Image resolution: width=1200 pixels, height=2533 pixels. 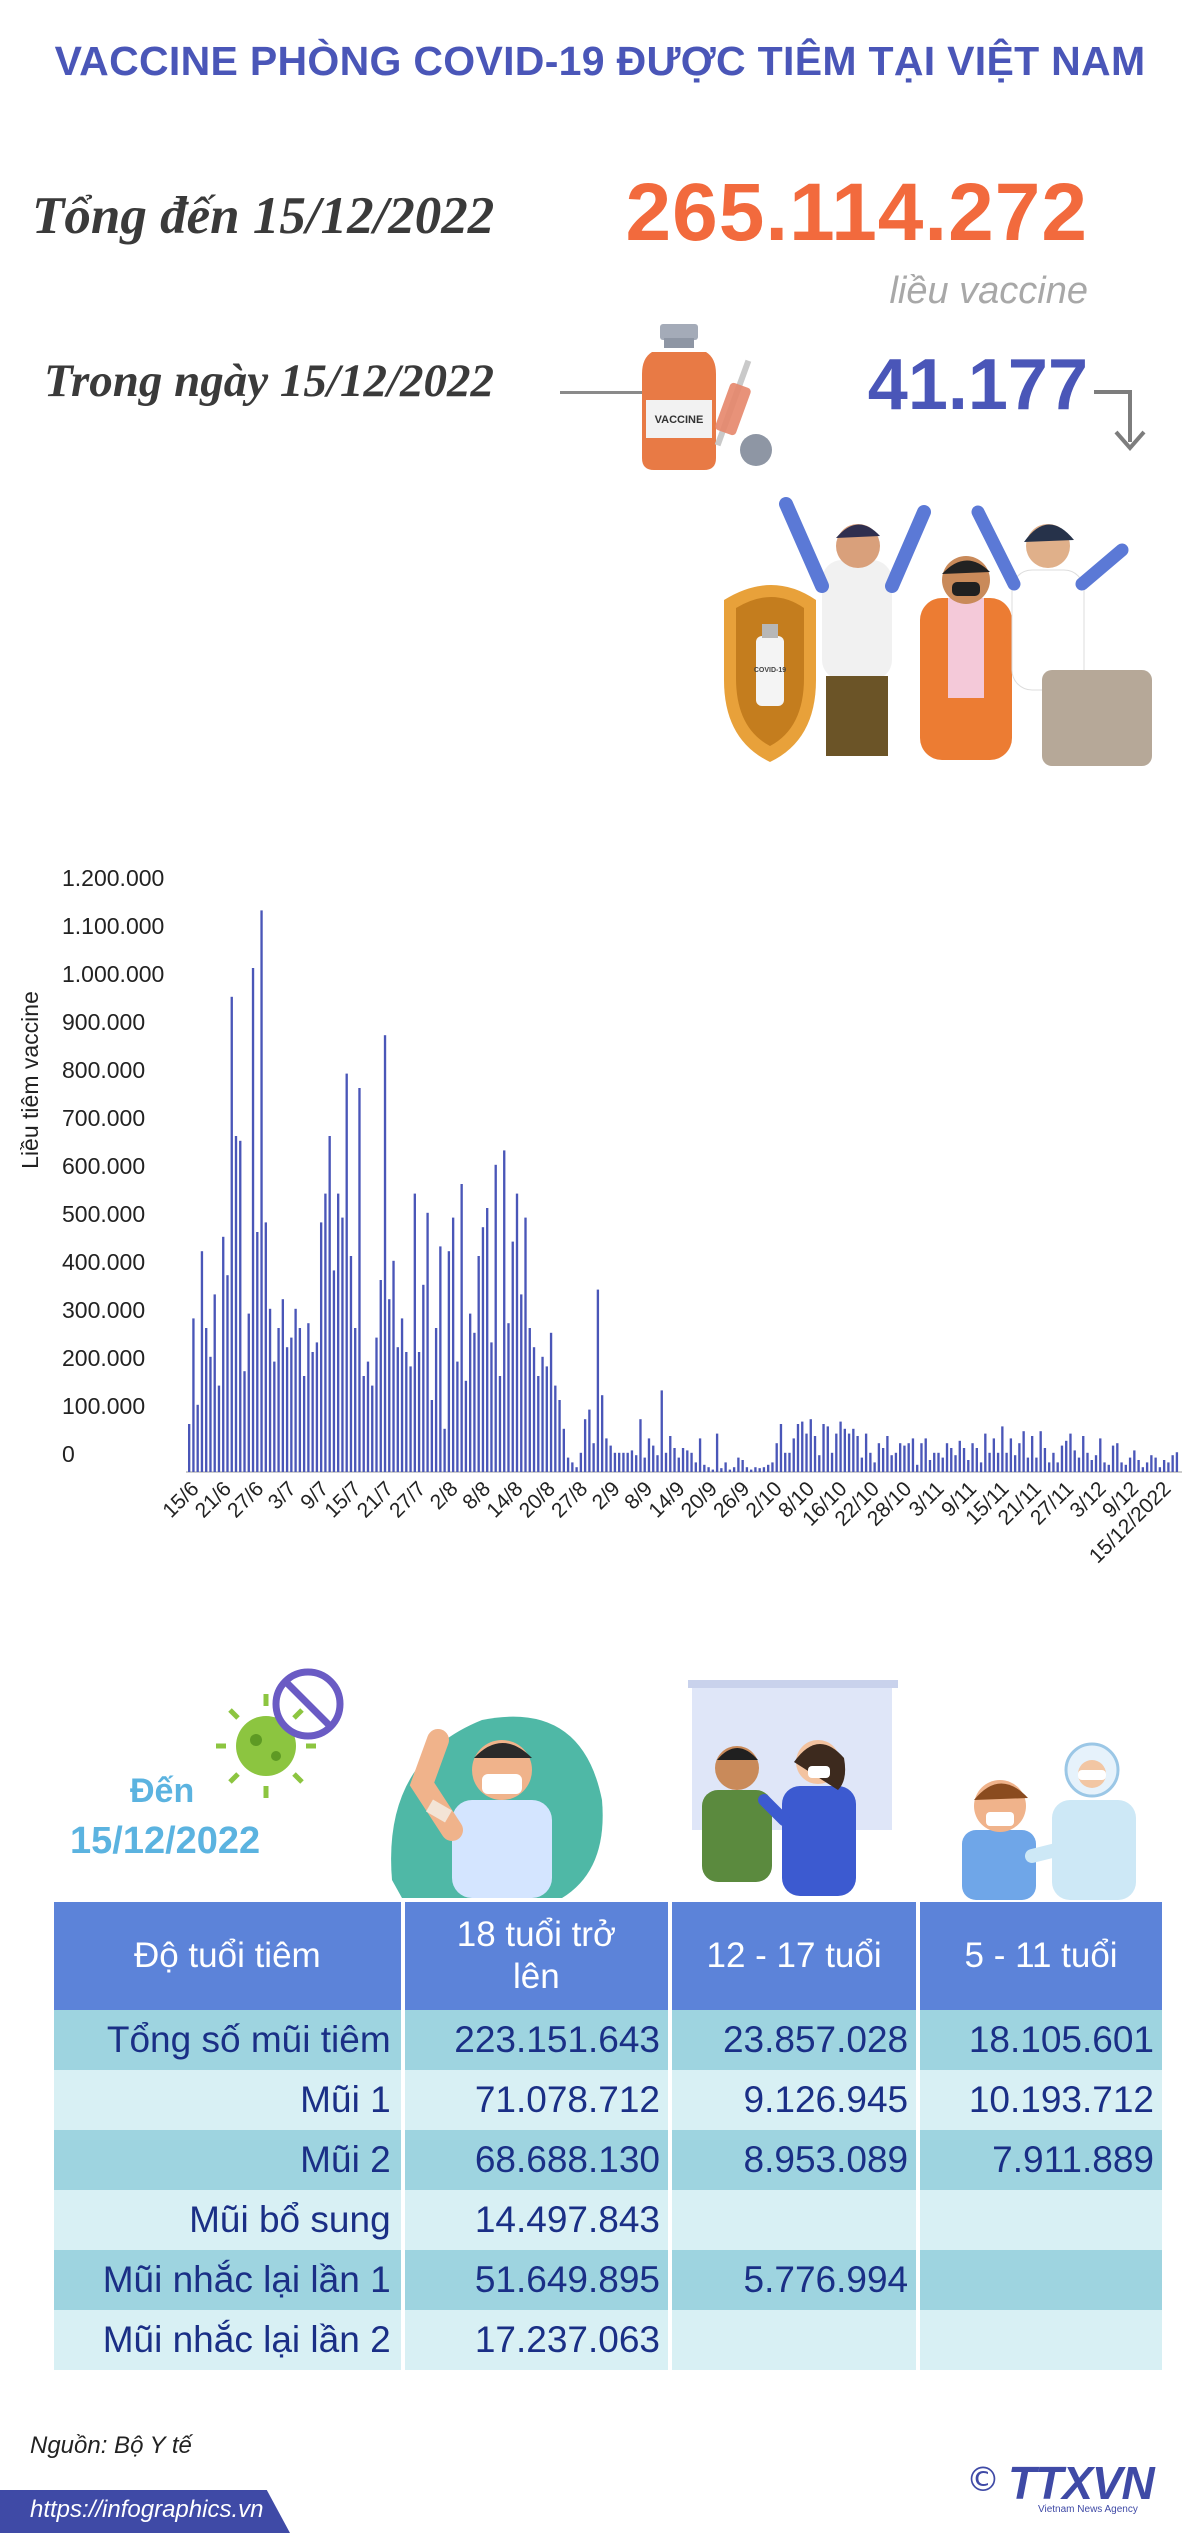 What do you see at coordinates (608, 2160) in the screenshot?
I see `table-row: Mũi 2 68.688.130 8.953.089 7.911.889` at bounding box center [608, 2160].